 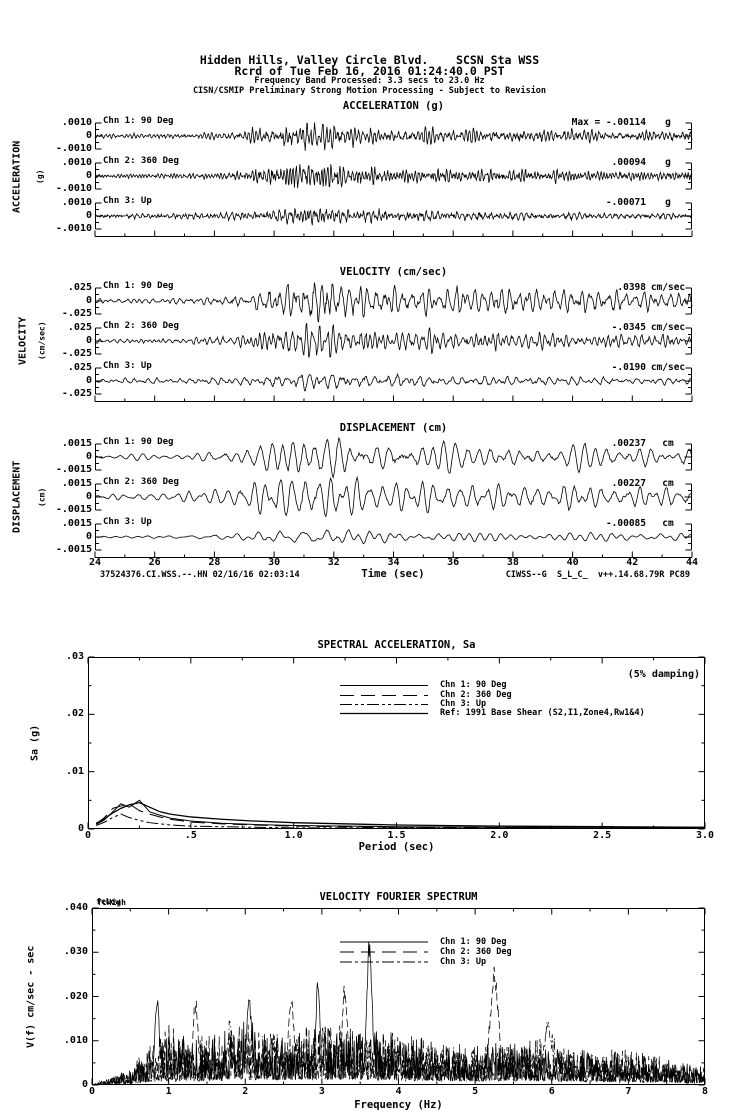 I want to click on waveform-acceleration-chn3, so click(x=393, y=216).